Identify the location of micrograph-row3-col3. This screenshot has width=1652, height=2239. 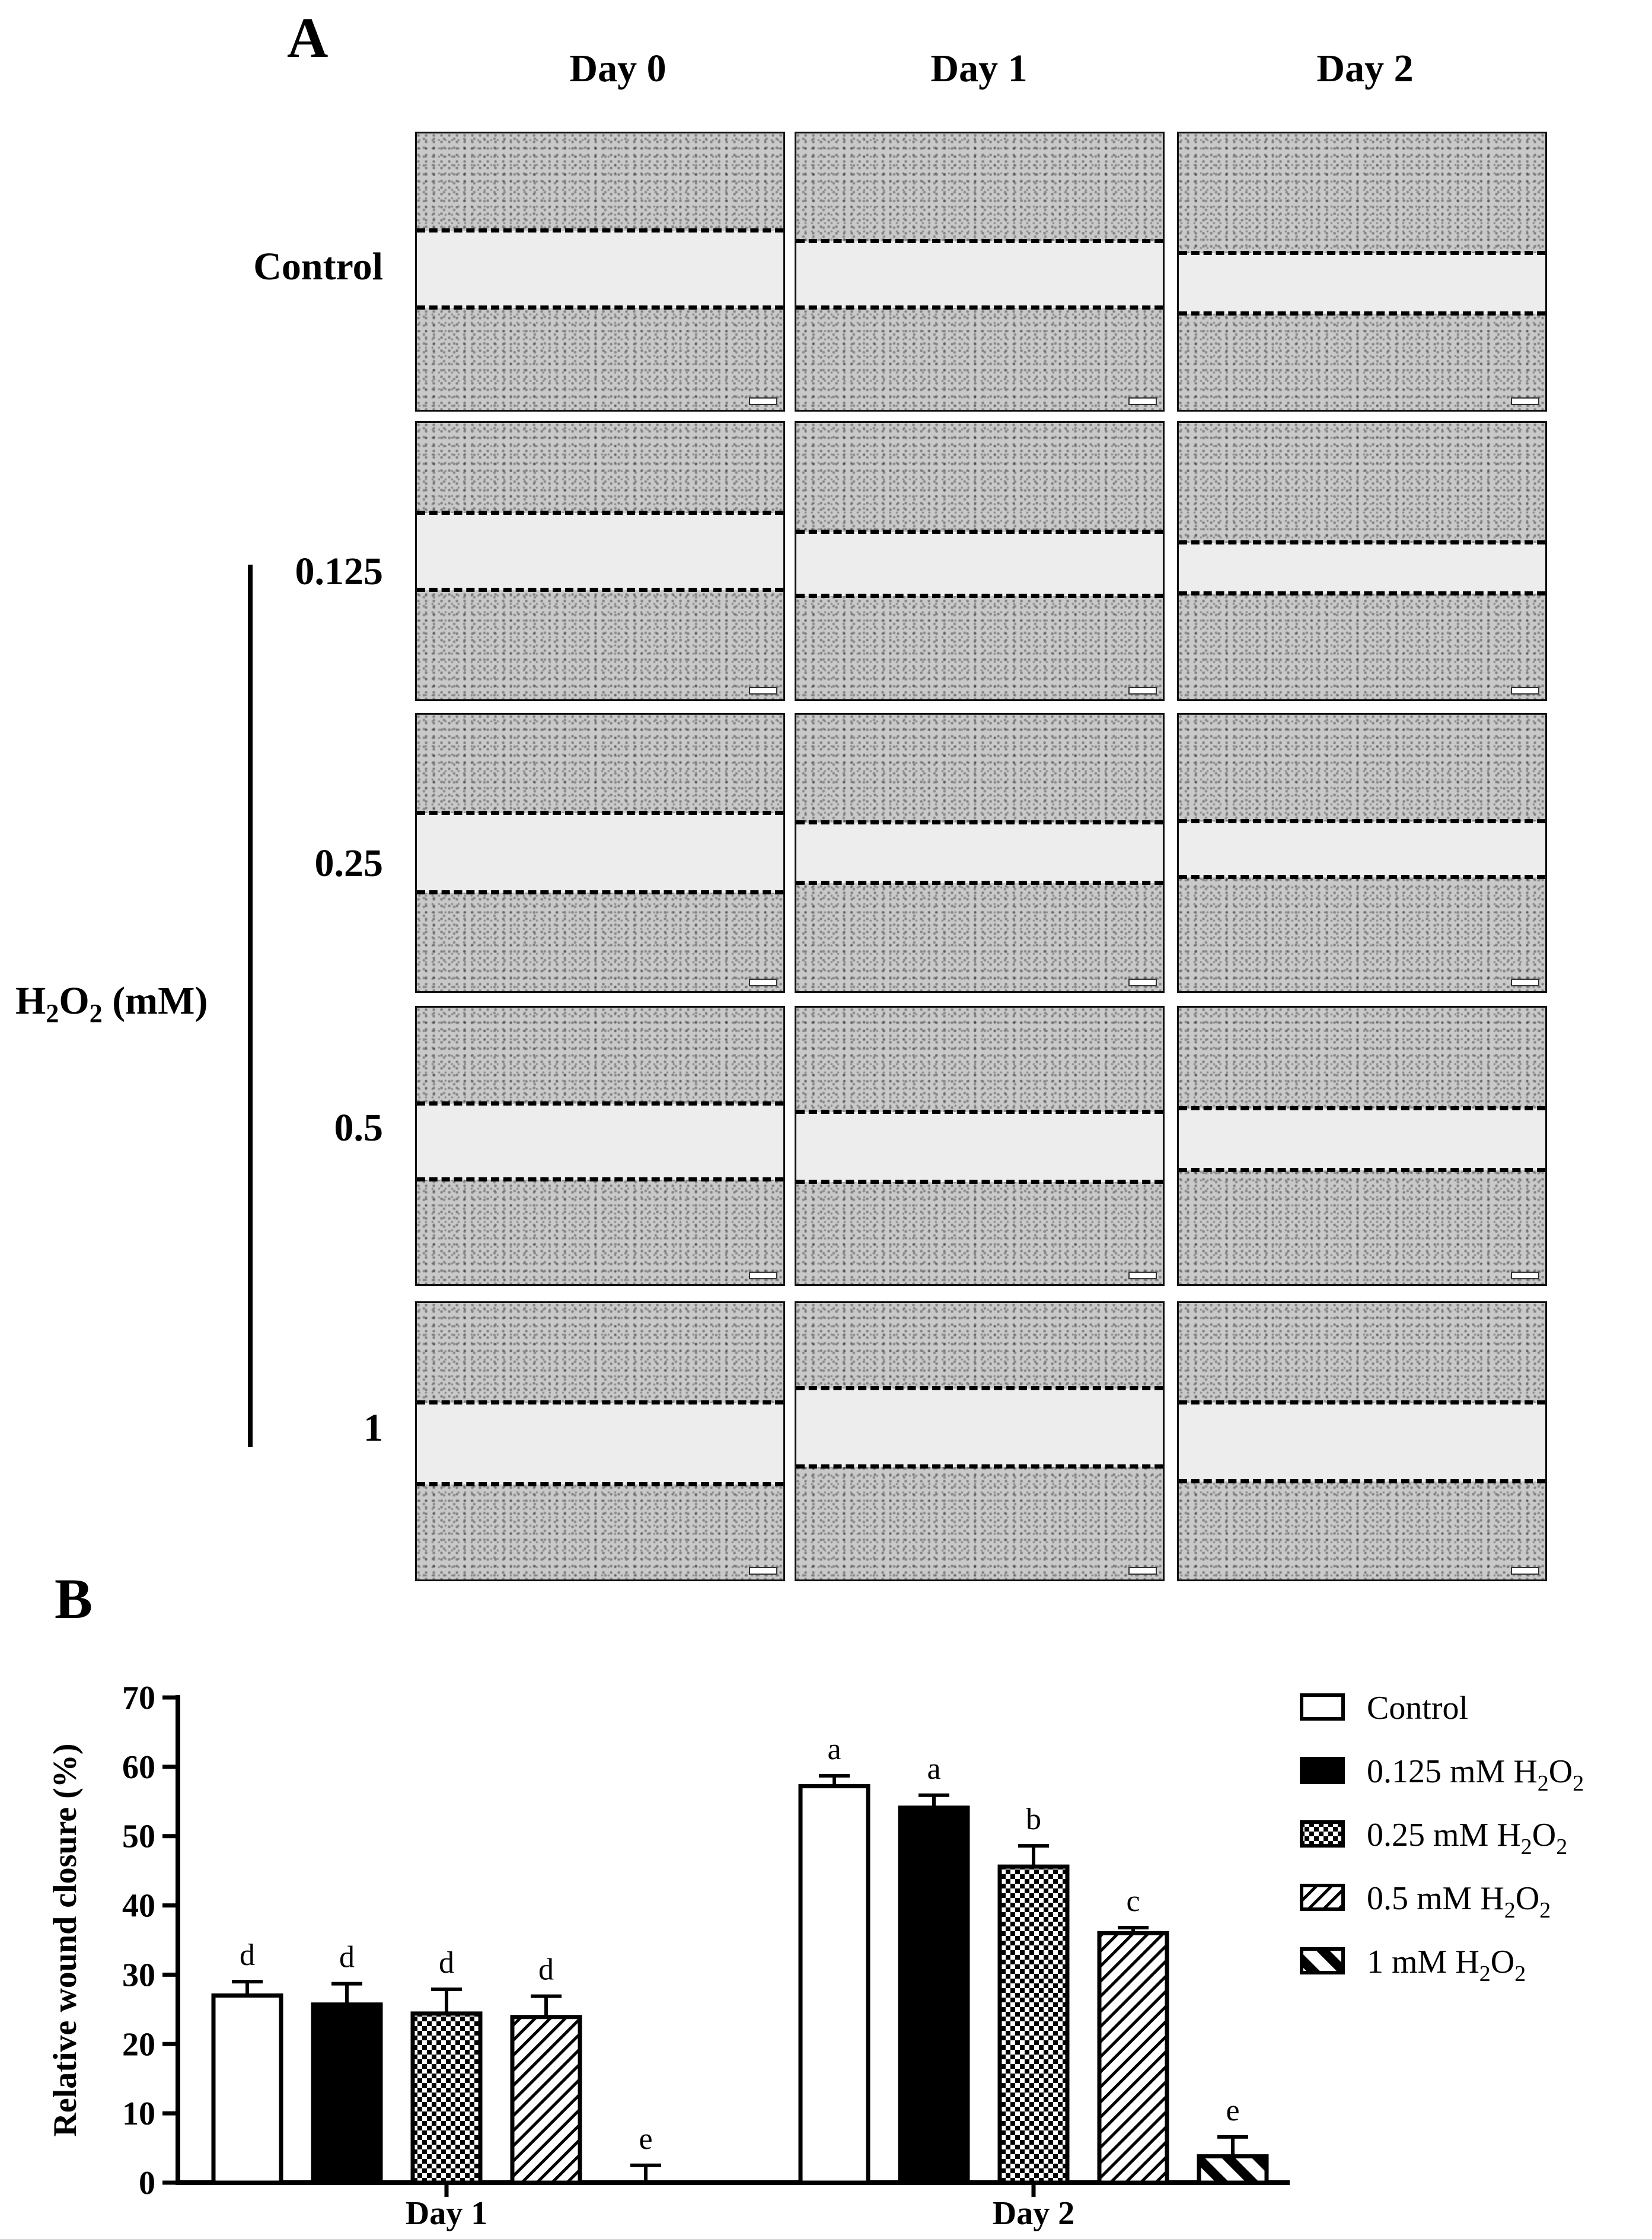
(1362, 853).